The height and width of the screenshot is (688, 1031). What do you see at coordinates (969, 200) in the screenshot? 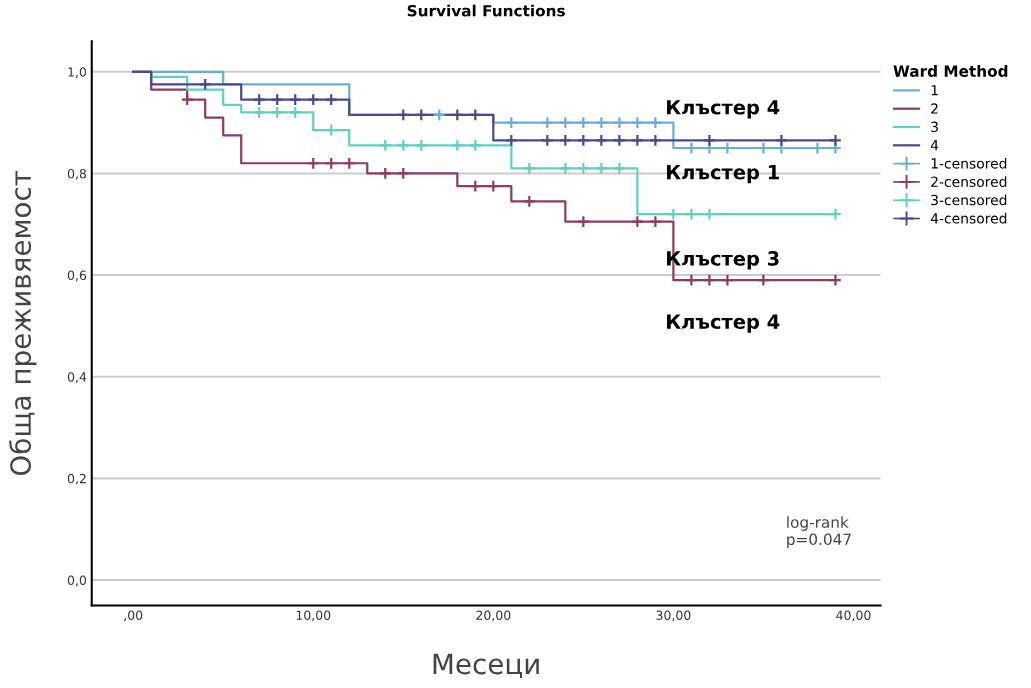
I see `legend-label: 3-censored` at bounding box center [969, 200].